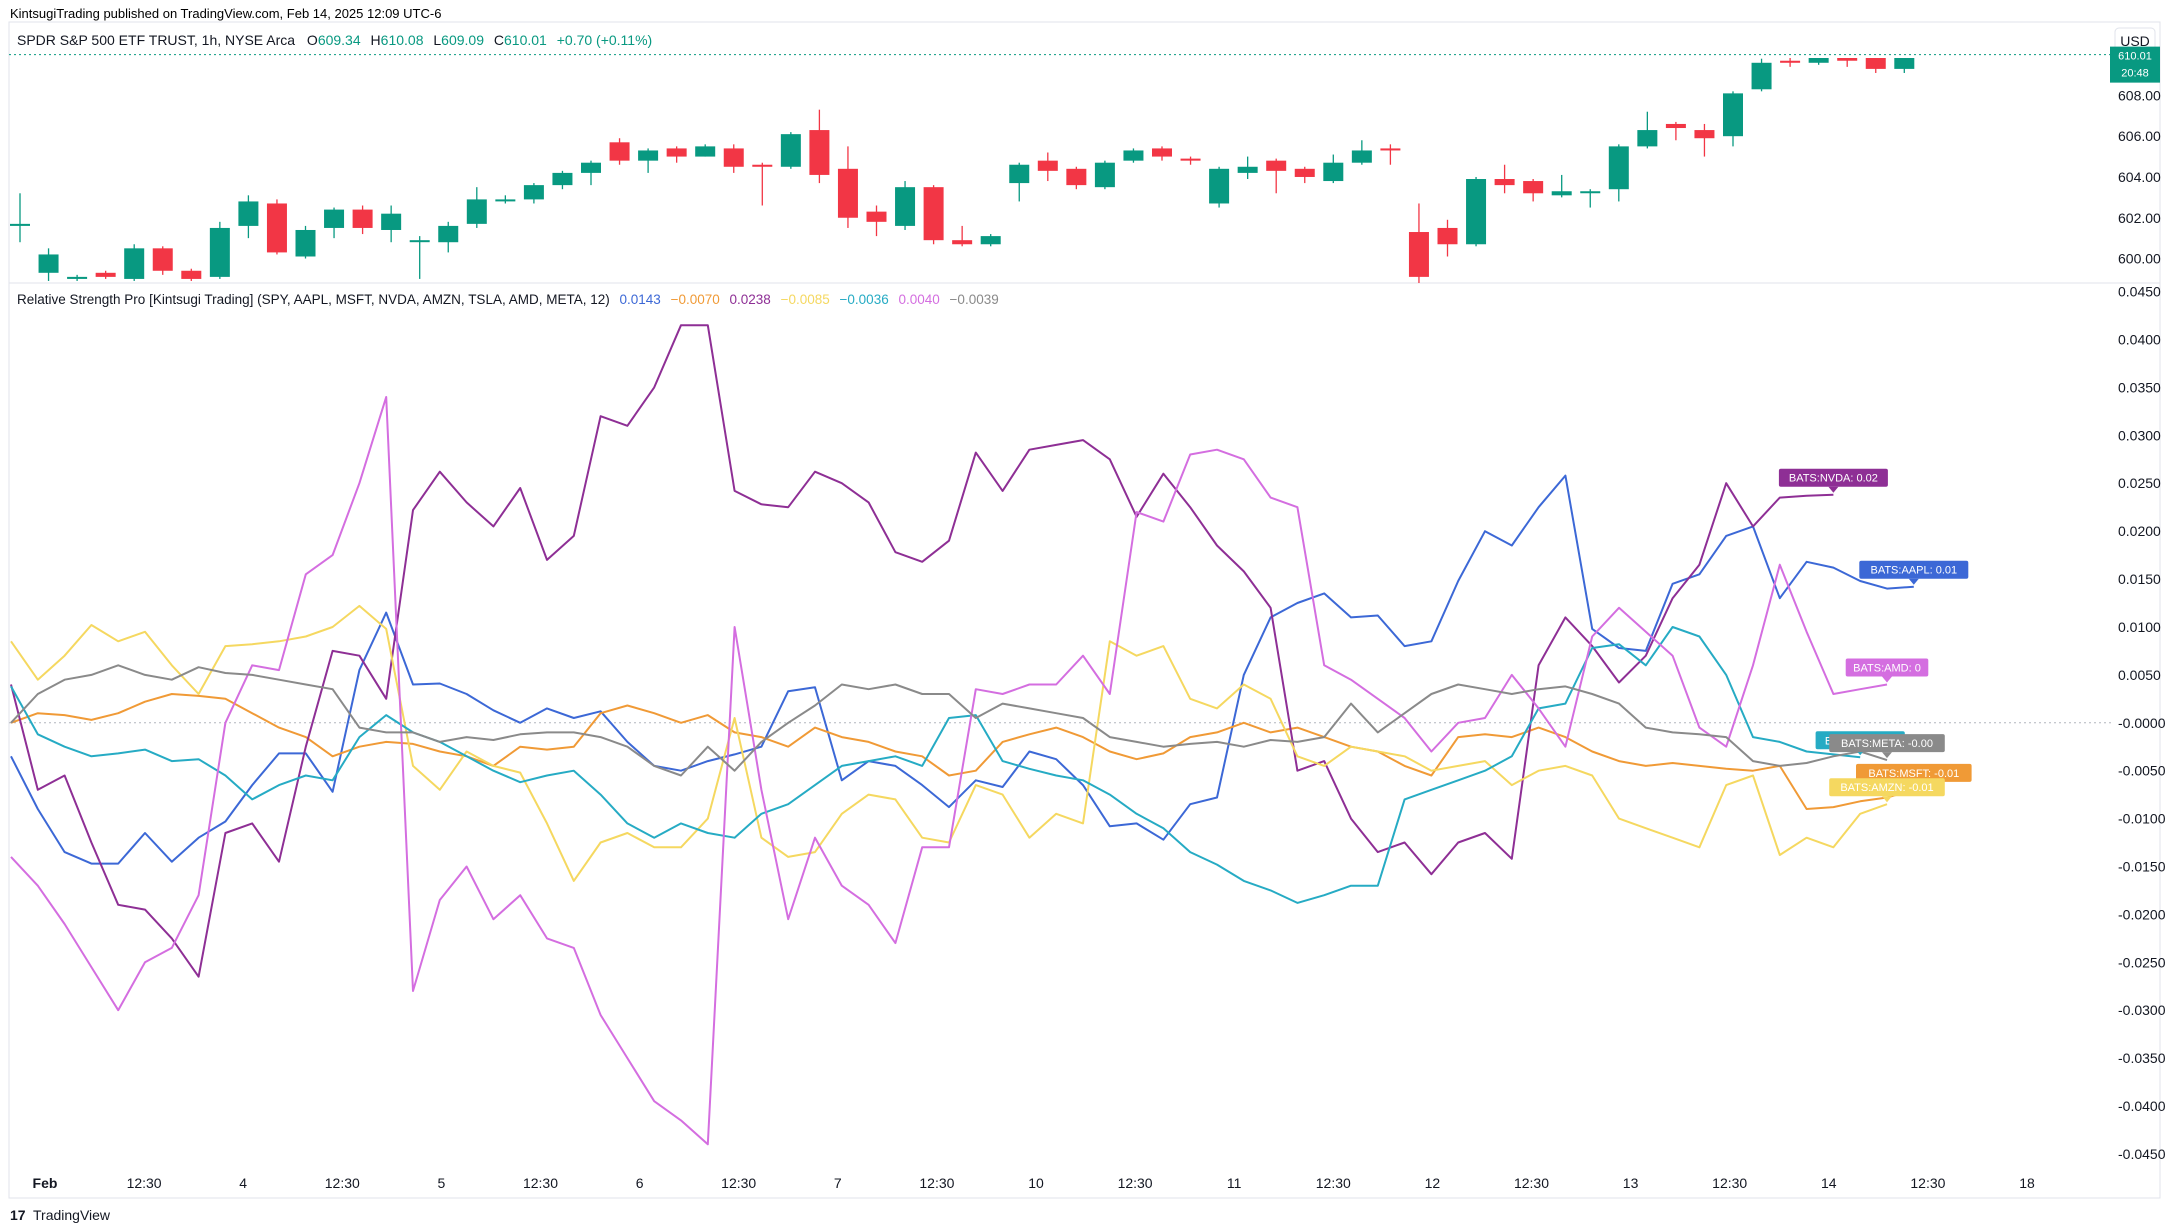 This screenshot has width=2184, height=1228. What do you see at coordinates (2139, 218) in the screenshot?
I see `price-tick-label: 602.00` at bounding box center [2139, 218].